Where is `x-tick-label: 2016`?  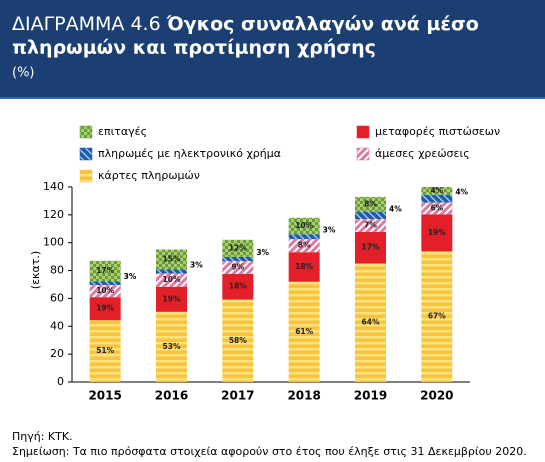 x-tick-label: 2016 is located at coordinates (171, 396).